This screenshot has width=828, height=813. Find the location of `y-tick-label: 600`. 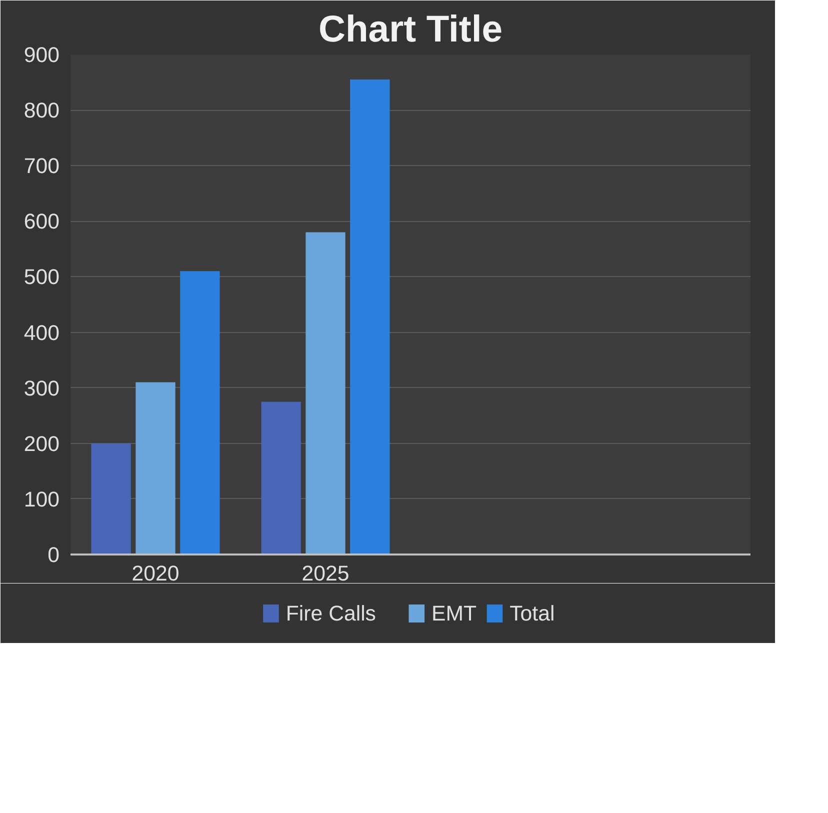

y-tick-label: 600 is located at coordinates (42, 222).